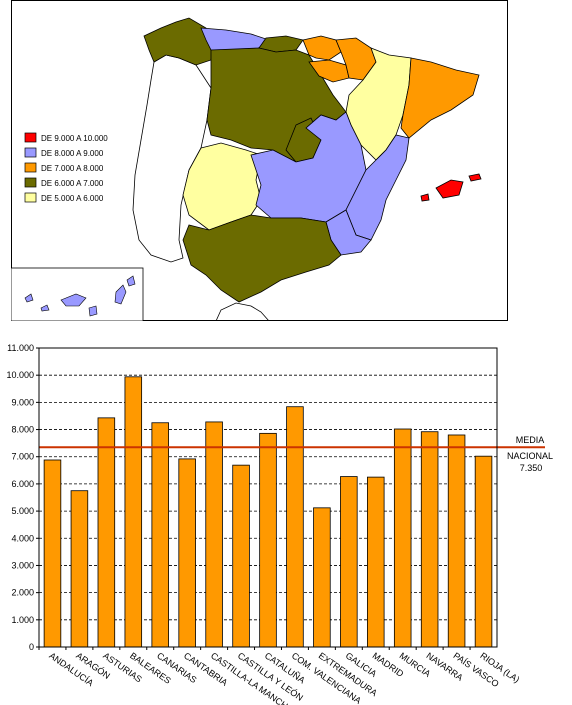  I want to click on reference-label-nacional: NACIONAL, so click(530, 456).